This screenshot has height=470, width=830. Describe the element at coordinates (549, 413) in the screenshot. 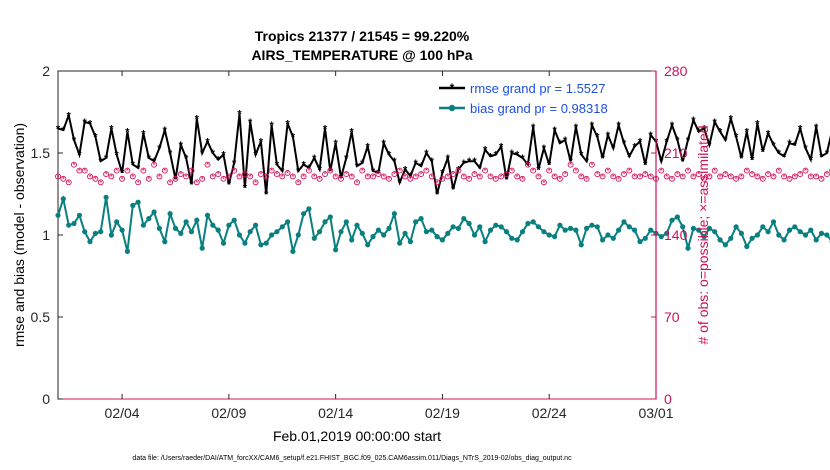

I see `x-tick-label: 02/24` at that location.